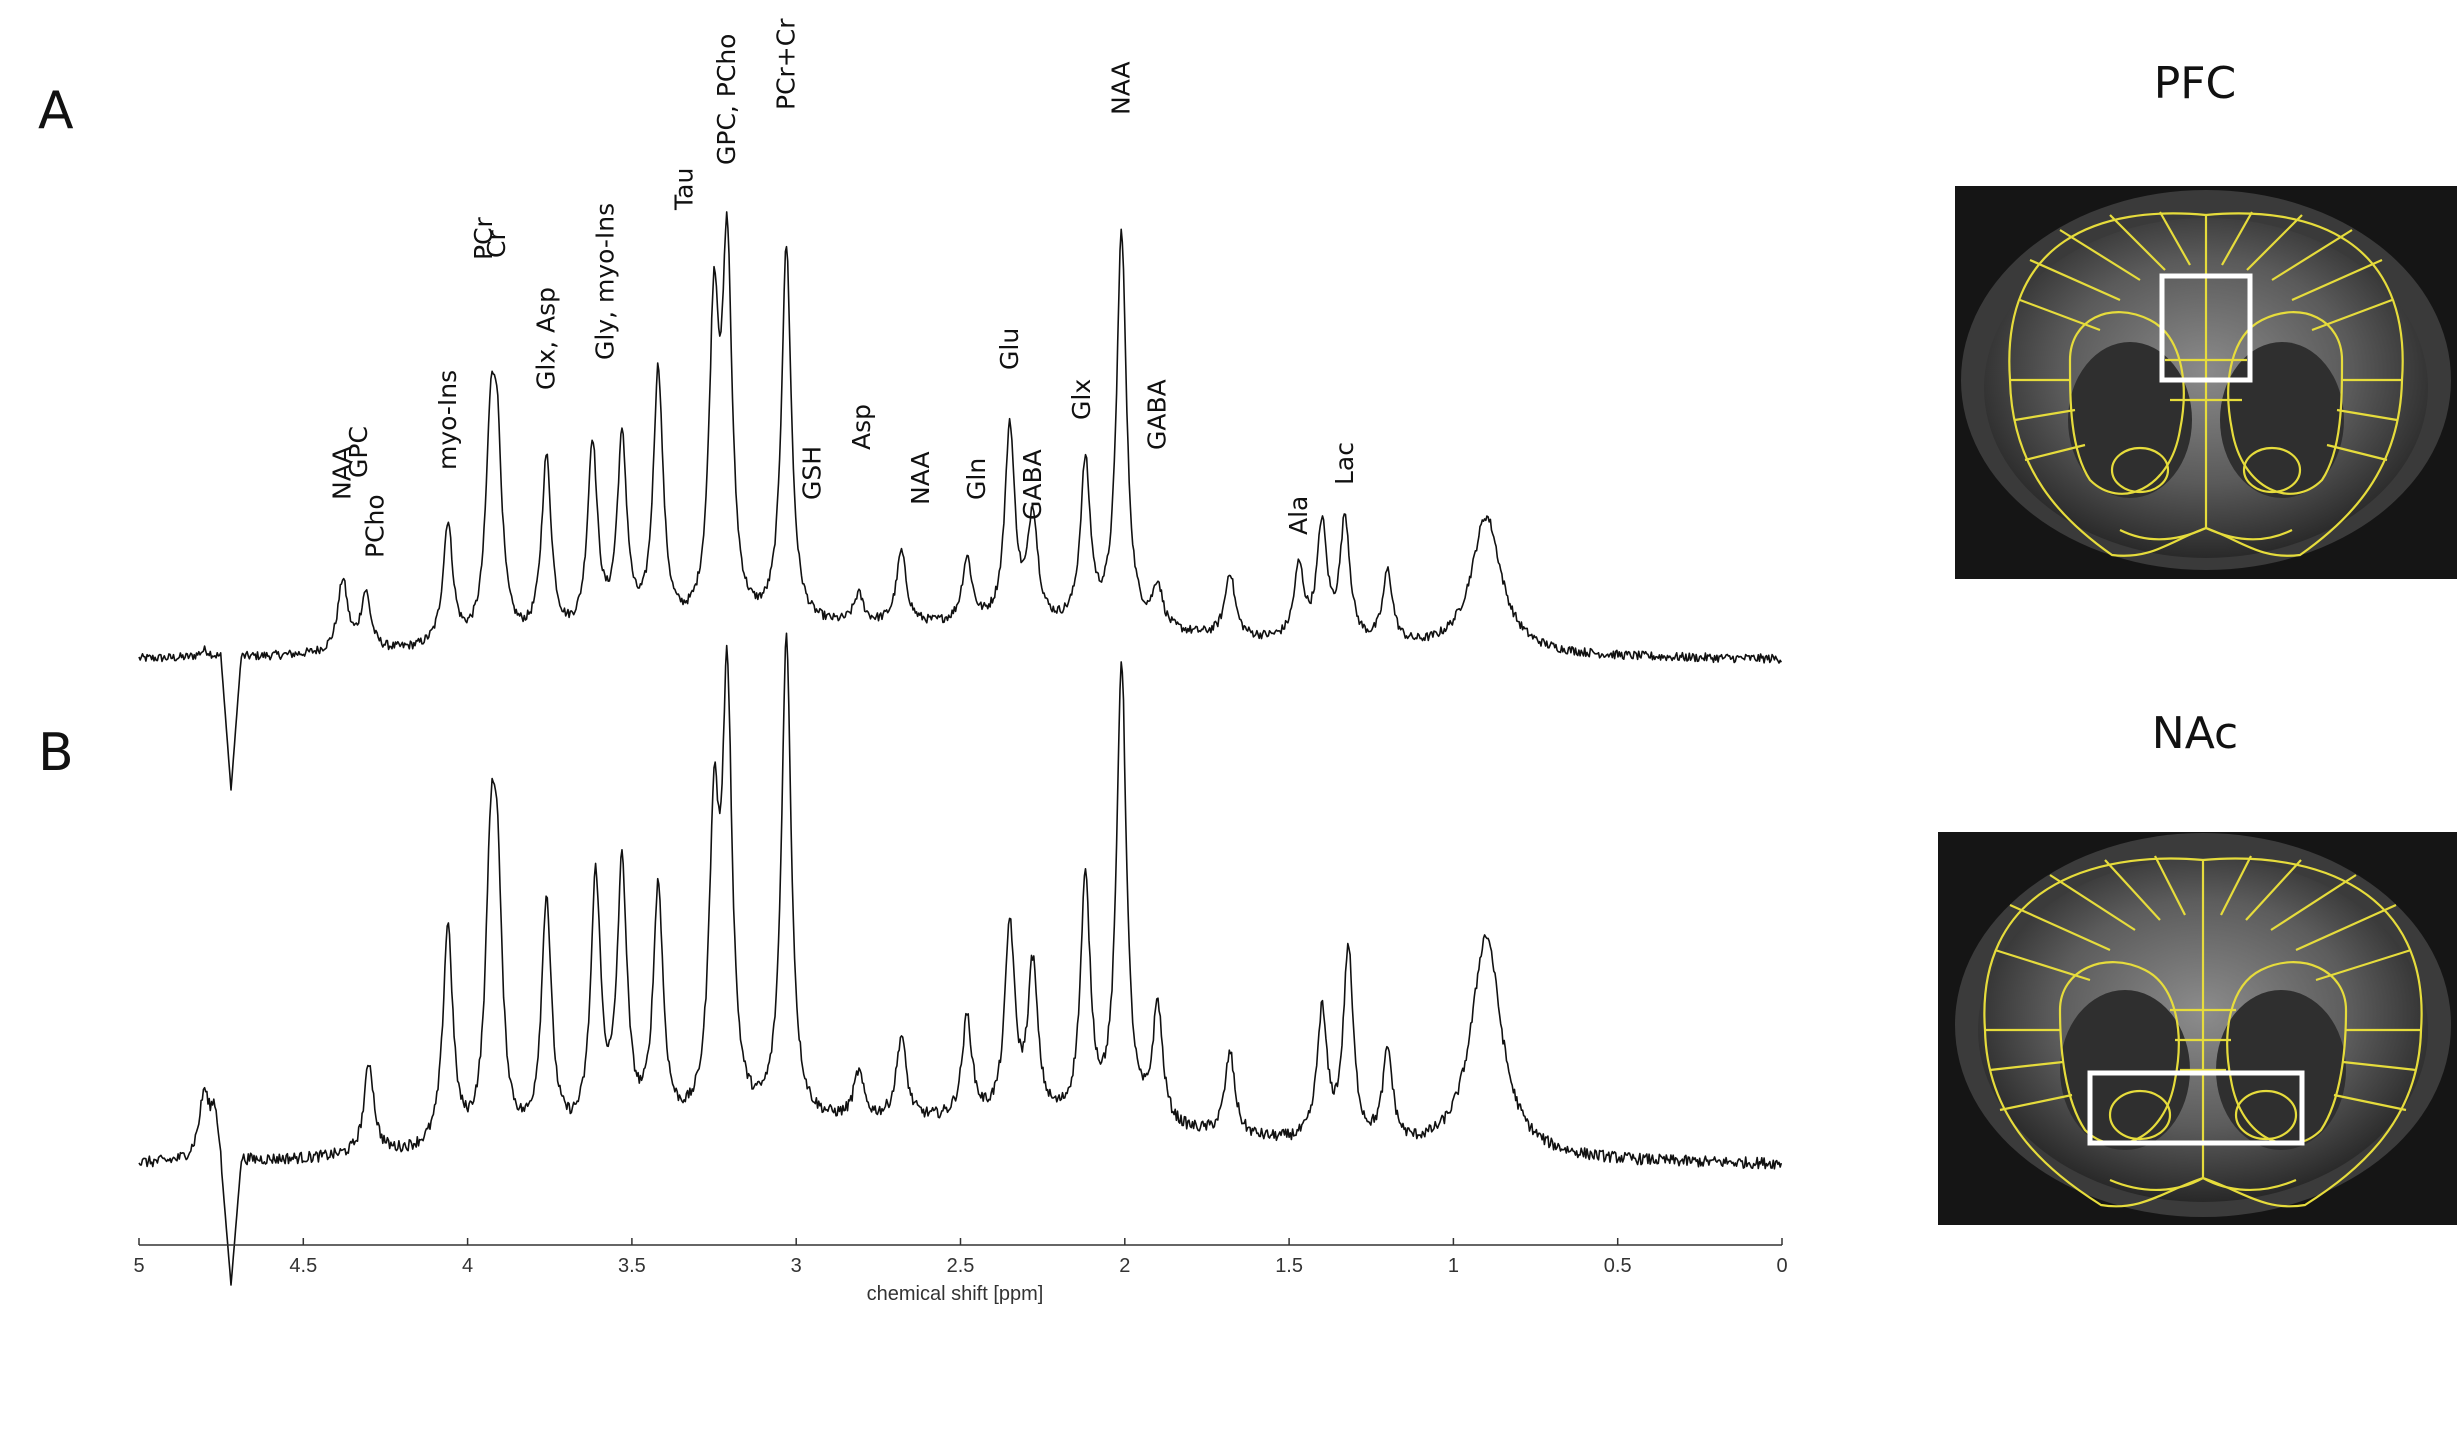  Describe the element at coordinates (2196, 1108) in the screenshot. I see `nac-roi-box` at that location.